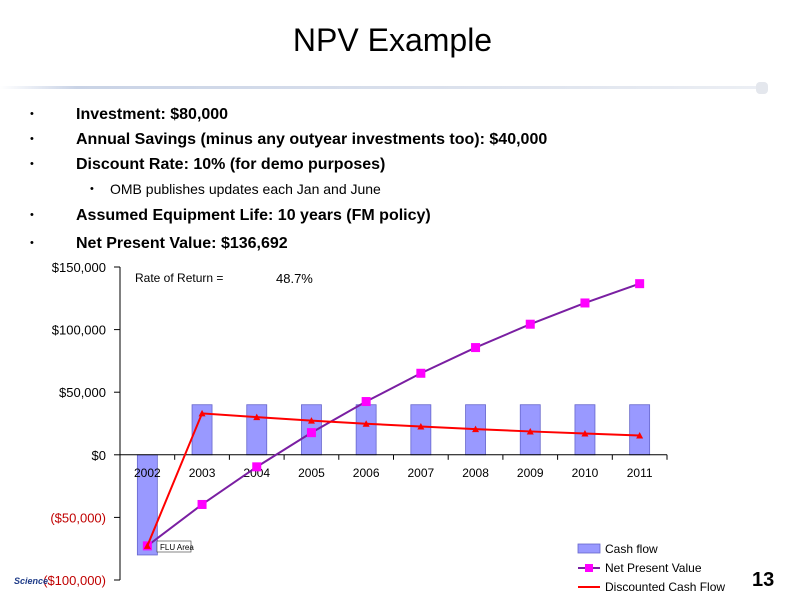 Image resolution: width=785 pixels, height=598 pixels. I want to click on legend-label-dcf: Discounted Cash Flow, so click(665, 587).